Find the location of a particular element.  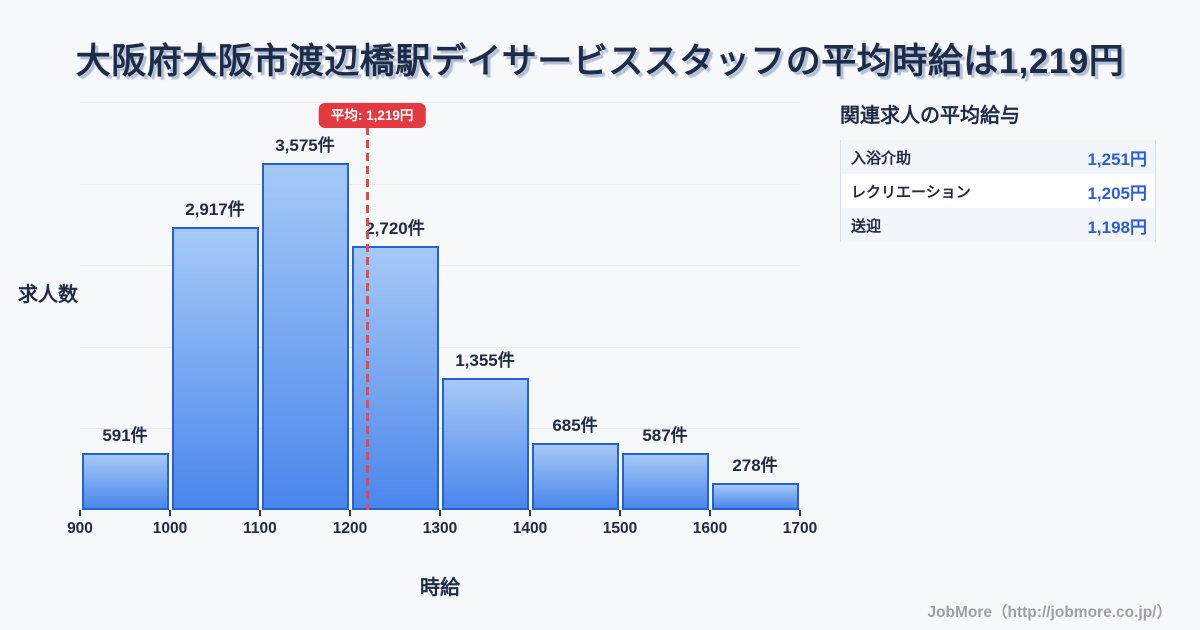

related-job-row: 送迎 1,198円 is located at coordinates (998, 225).